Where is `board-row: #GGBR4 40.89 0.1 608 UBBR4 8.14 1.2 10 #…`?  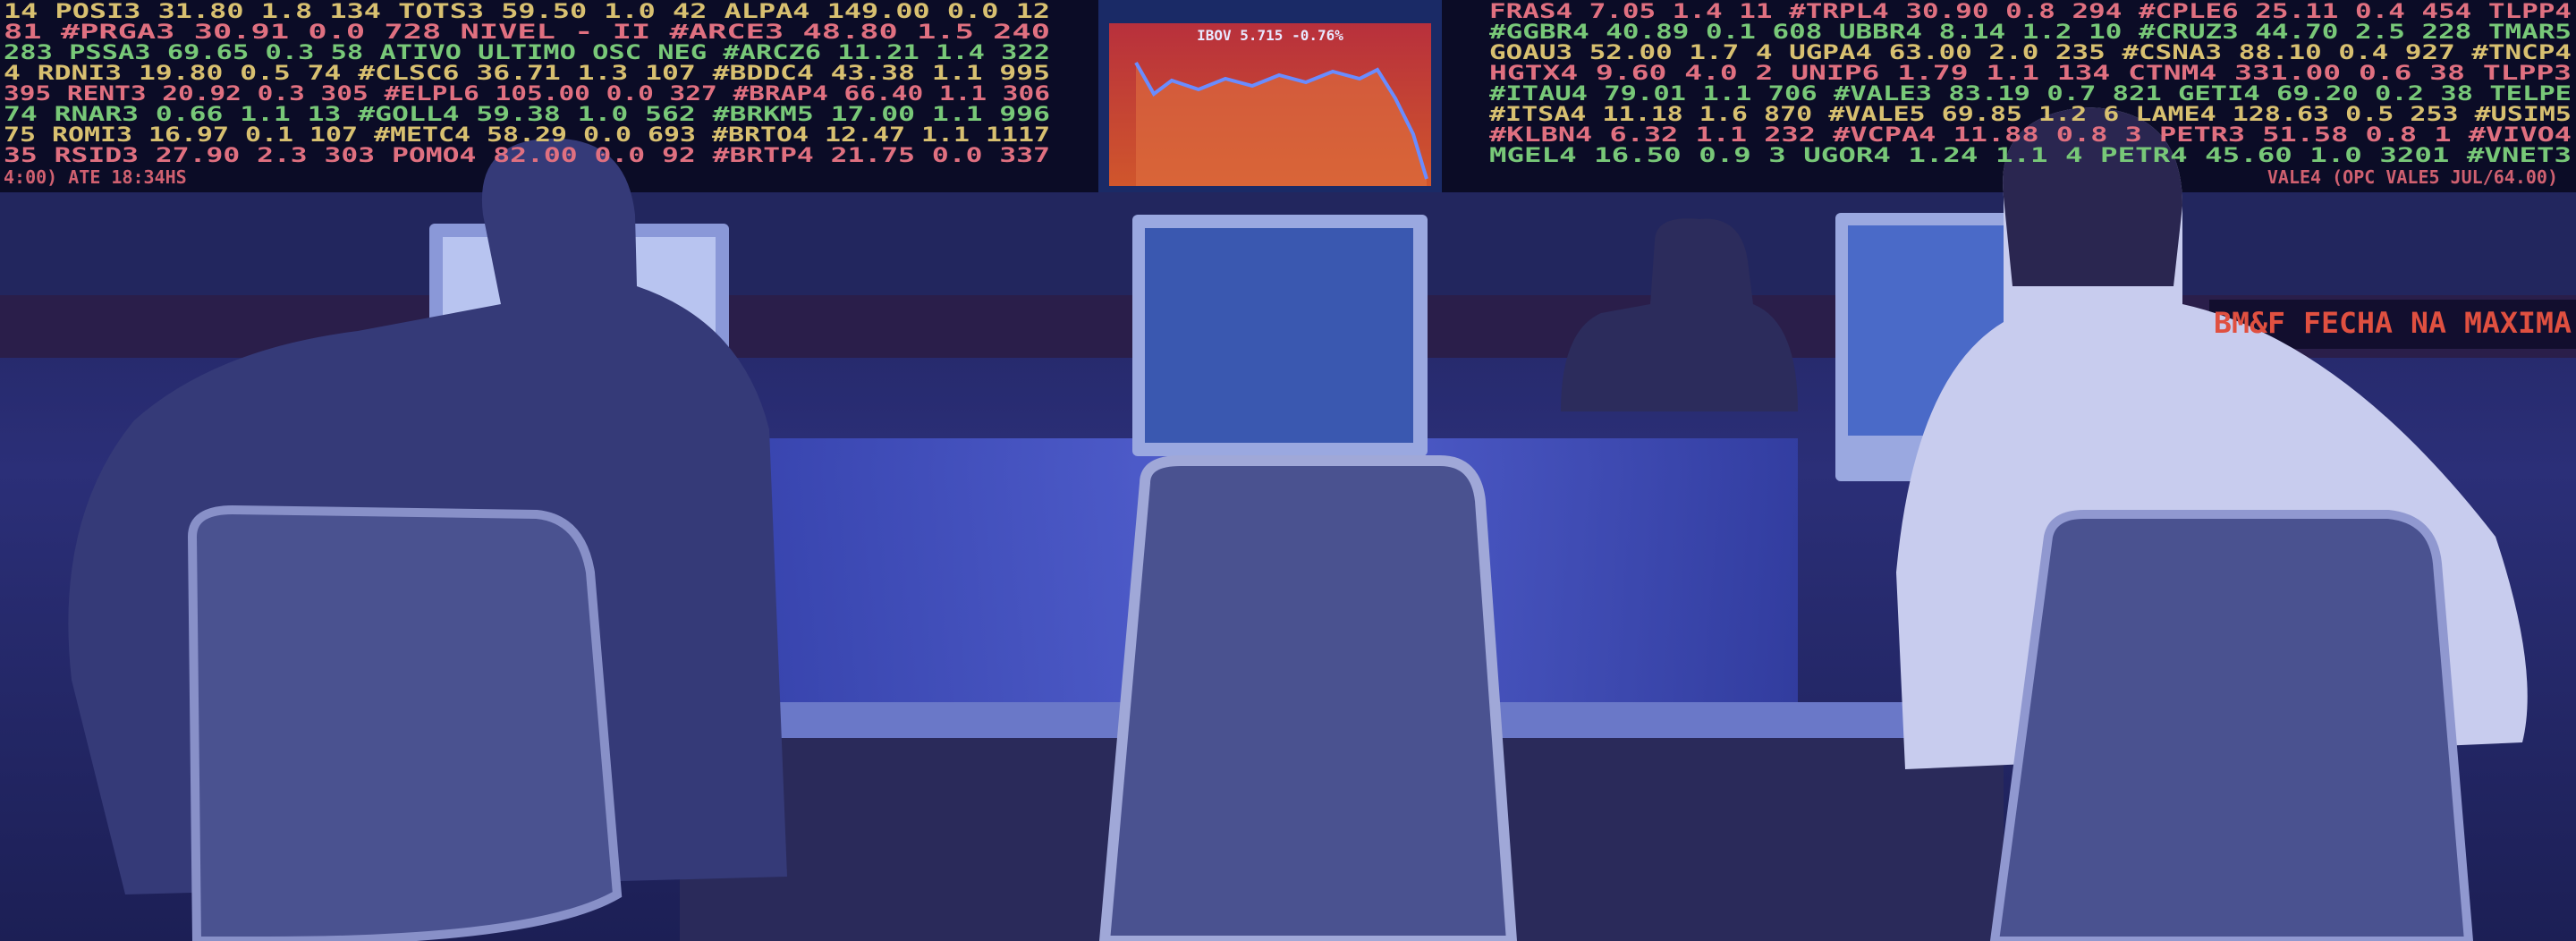 board-row: #GGBR4 40.89 0.1 608 UBBR4 8.14 1.2 10 #… is located at coordinates (2030, 32).